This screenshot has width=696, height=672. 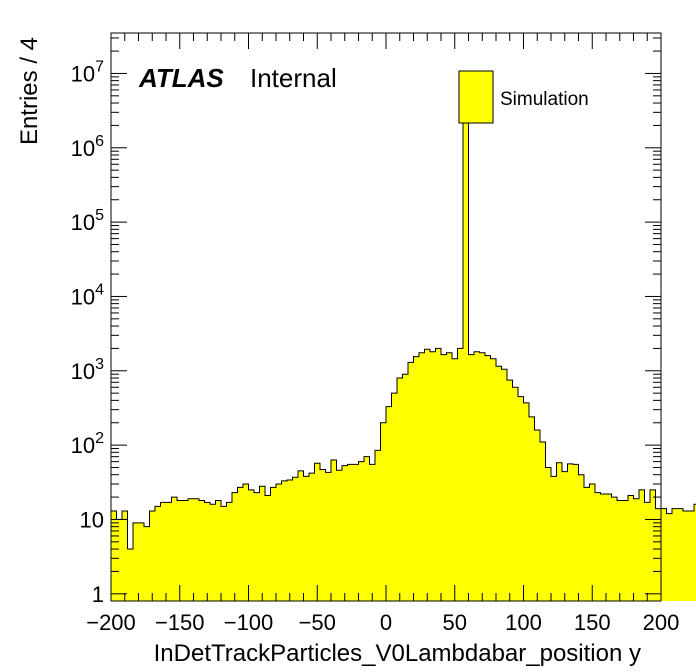 I want to click on y-tick-label: 10⁷, so click(x=87, y=72).